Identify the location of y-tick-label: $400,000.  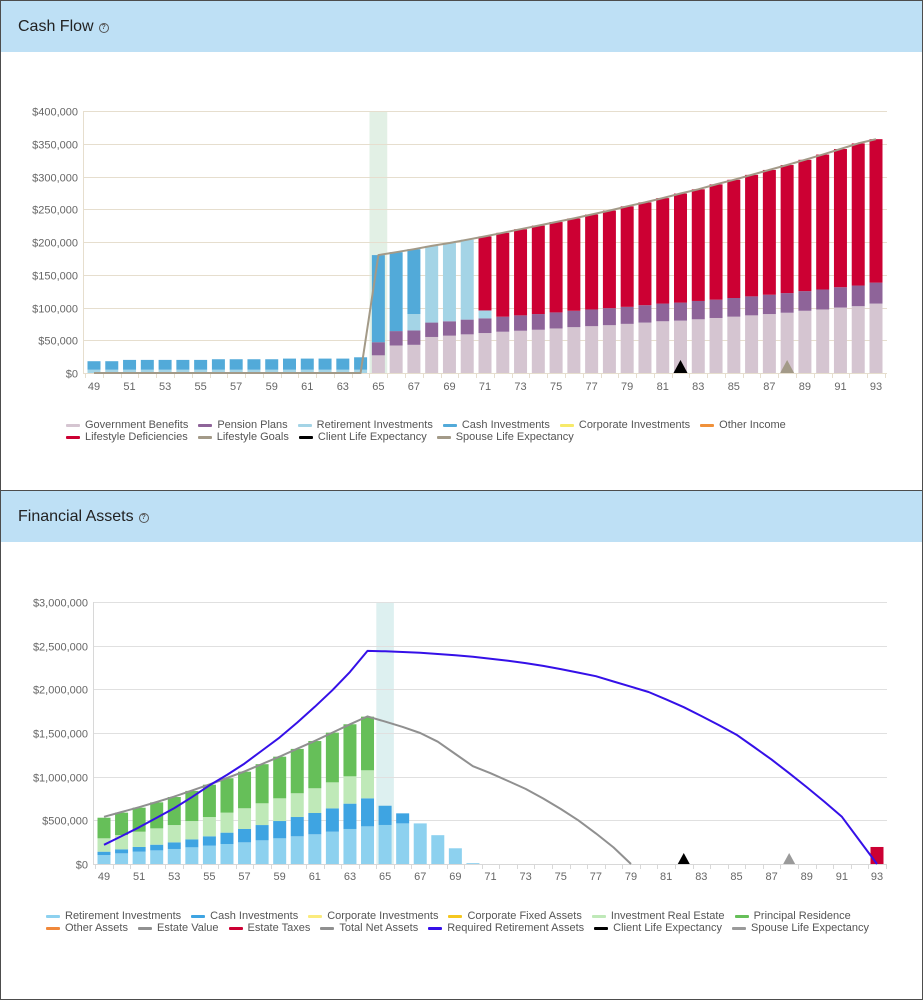
(55, 113).